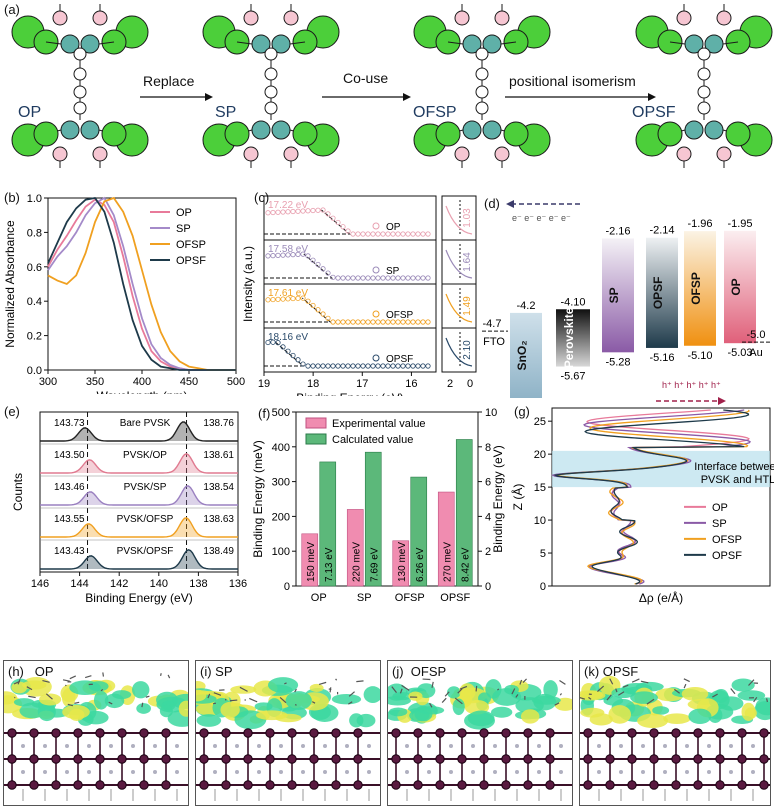 This screenshot has height=808, width=774. What do you see at coordinates (40, 584) in the screenshot?
I see `x-tick-label: 146` at bounding box center [40, 584].